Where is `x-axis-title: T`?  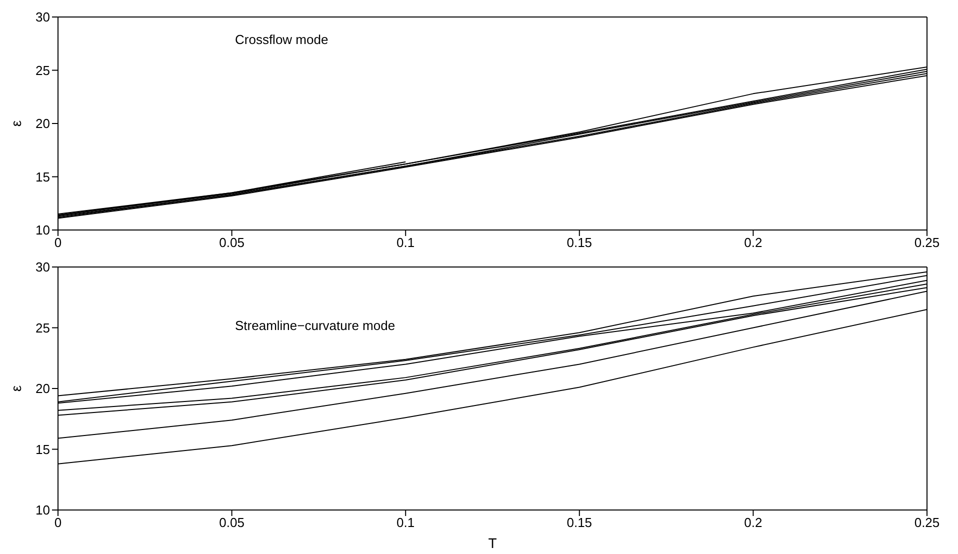 x-axis-title: T is located at coordinates (493, 543).